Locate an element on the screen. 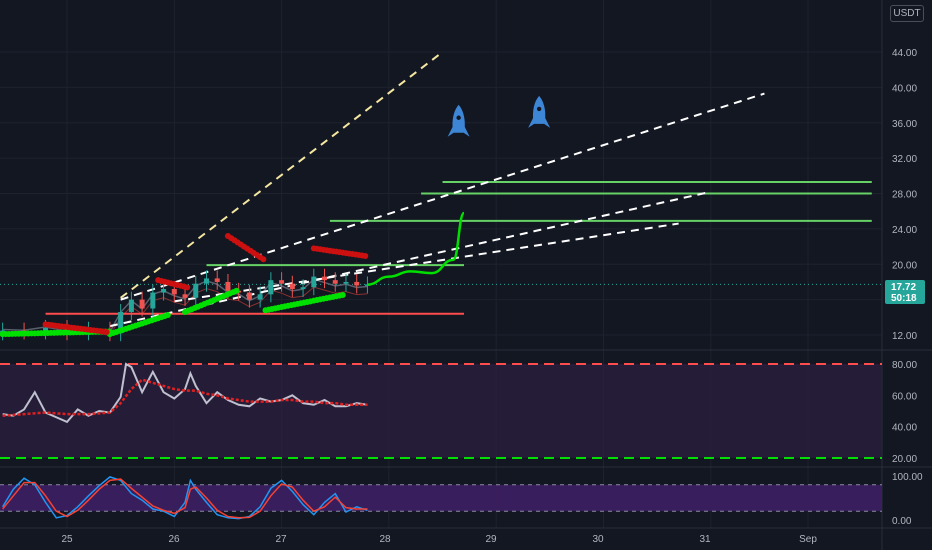 The width and height of the screenshot is (932, 550). fan-trend-line is located at coordinates (426, 262).